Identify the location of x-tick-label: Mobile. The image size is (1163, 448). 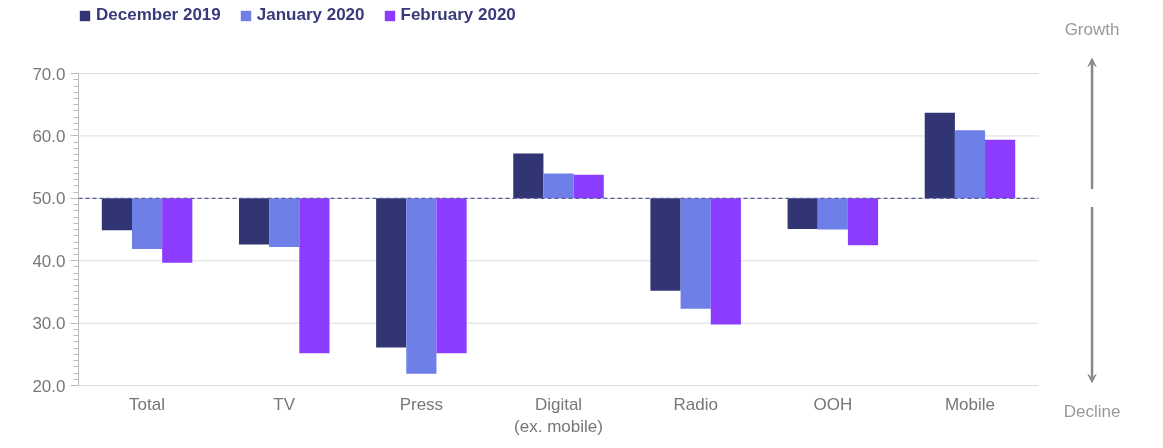
(970, 404).